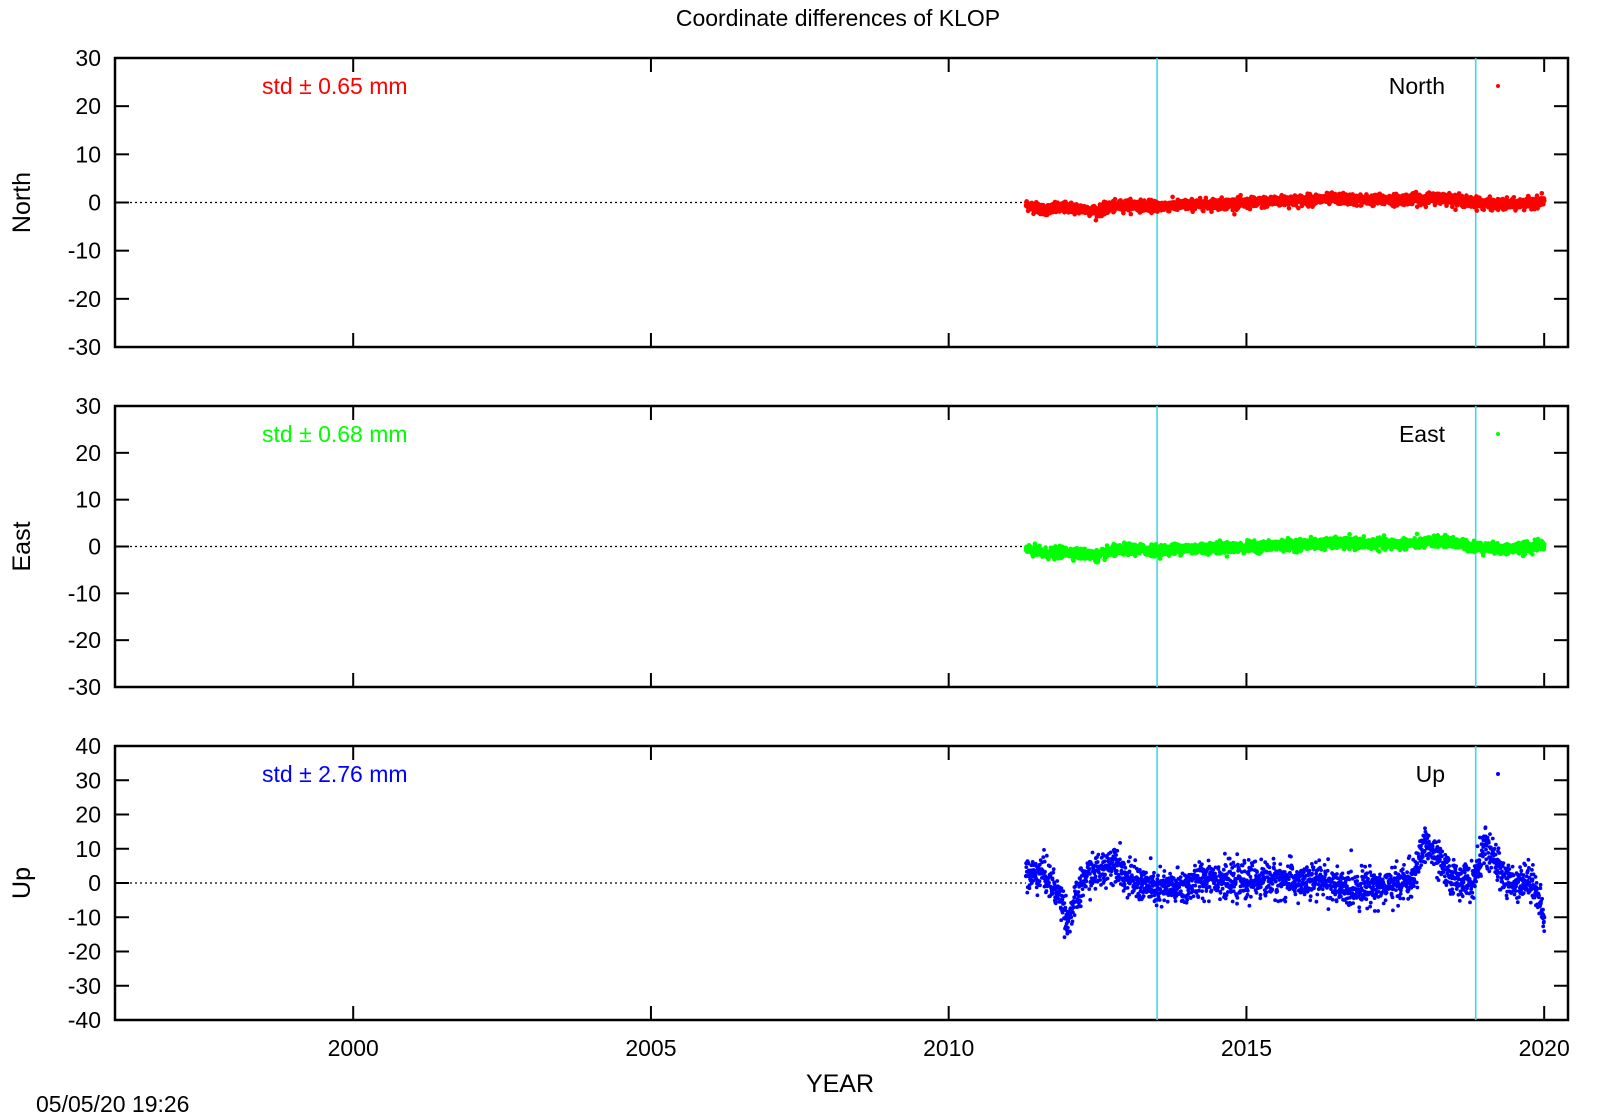 This screenshot has width=1600, height=1120. What do you see at coordinates (22, 546) in the screenshot?
I see `y-axis-label-east: East` at bounding box center [22, 546].